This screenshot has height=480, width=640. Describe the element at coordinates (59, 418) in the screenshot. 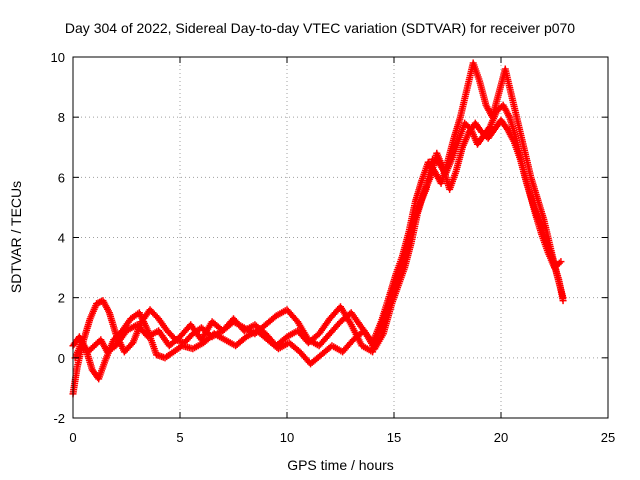

I see `y-tick-label: -2` at that location.